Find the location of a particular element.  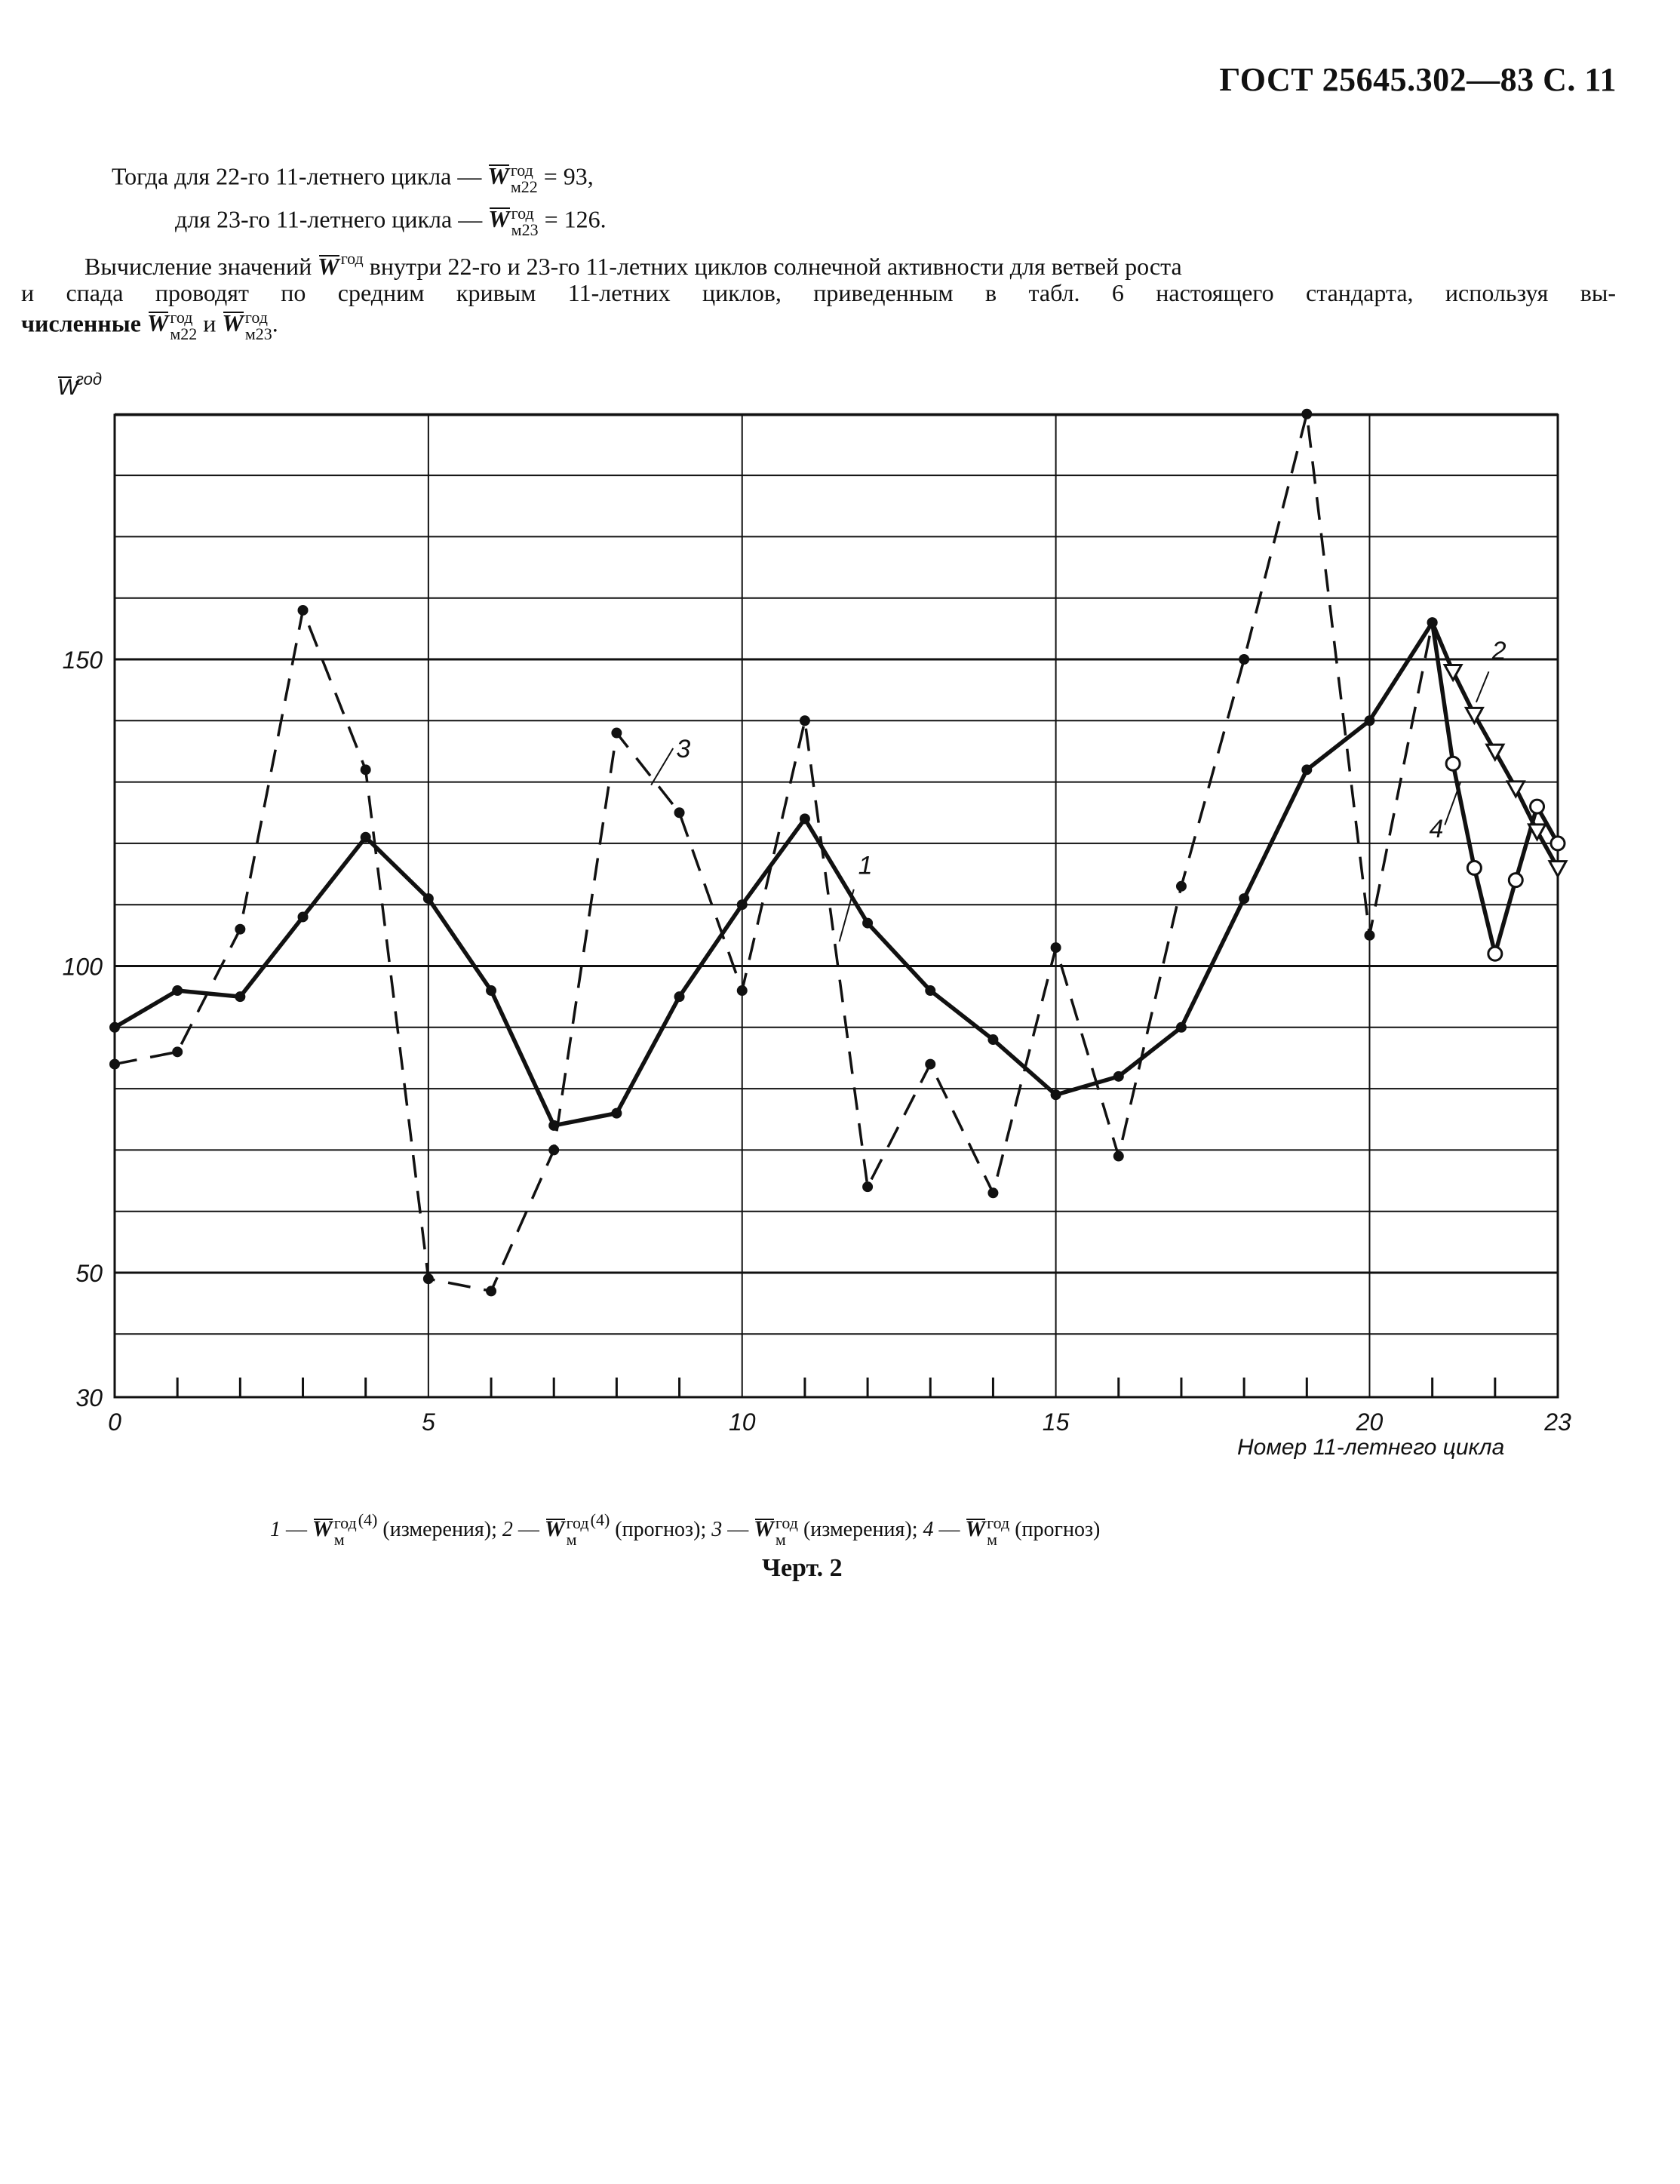

y-tick-label: 30 is located at coordinates (89, 1397).